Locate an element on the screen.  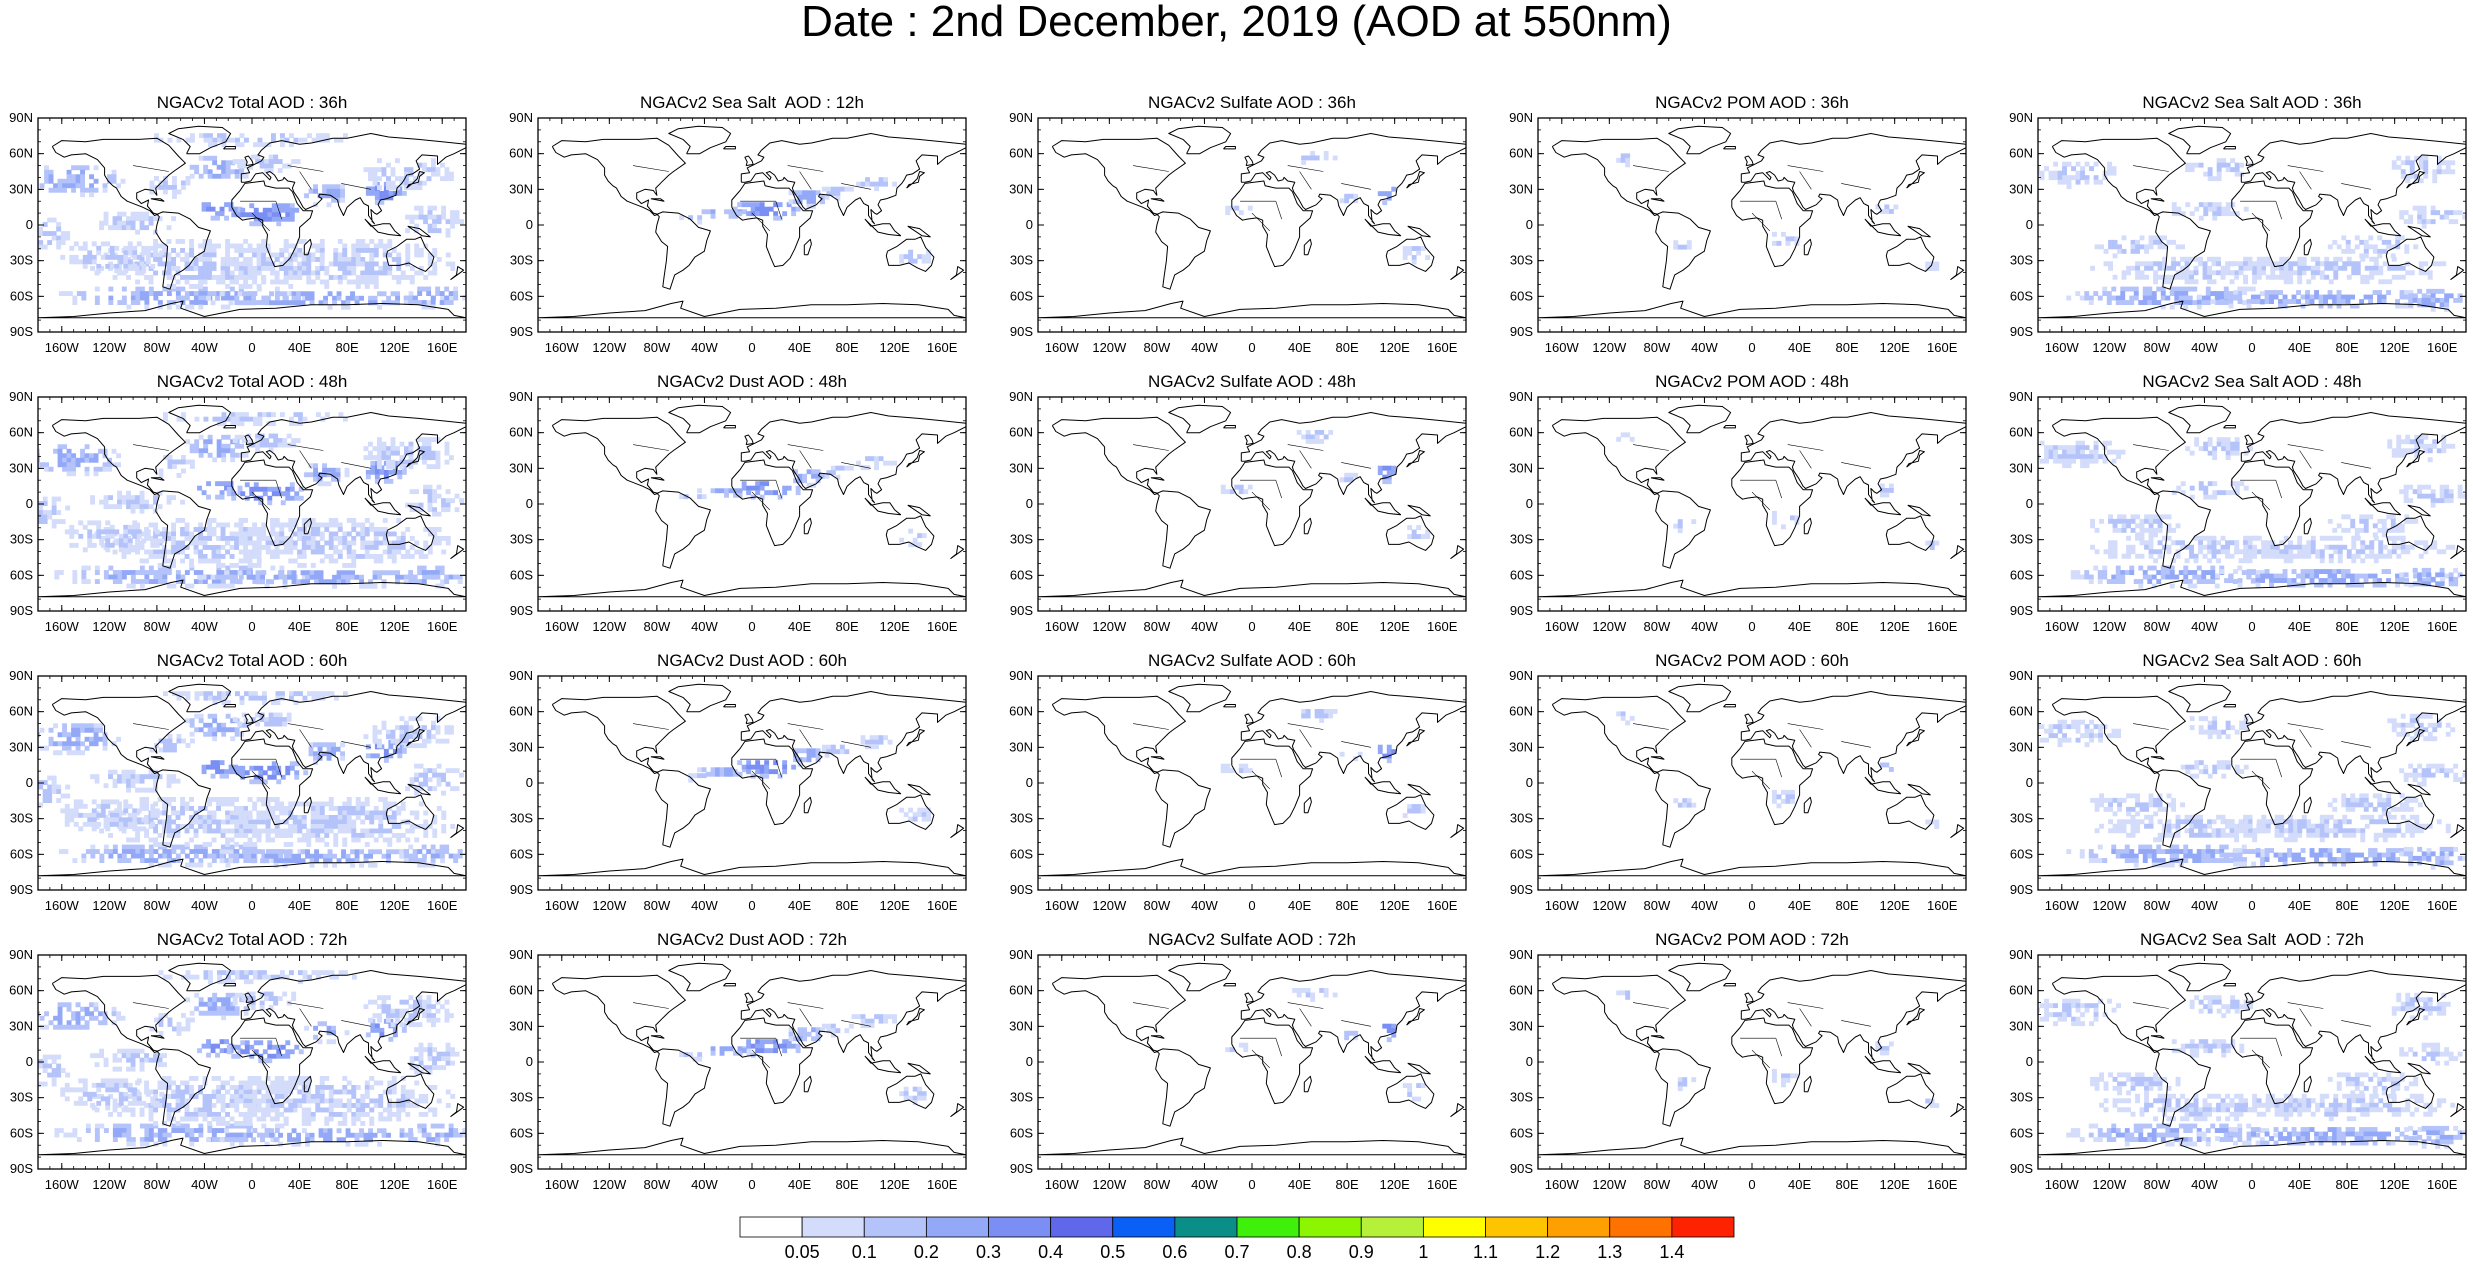
lat-tick-label: 0 is located at coordinates (1029, 503).